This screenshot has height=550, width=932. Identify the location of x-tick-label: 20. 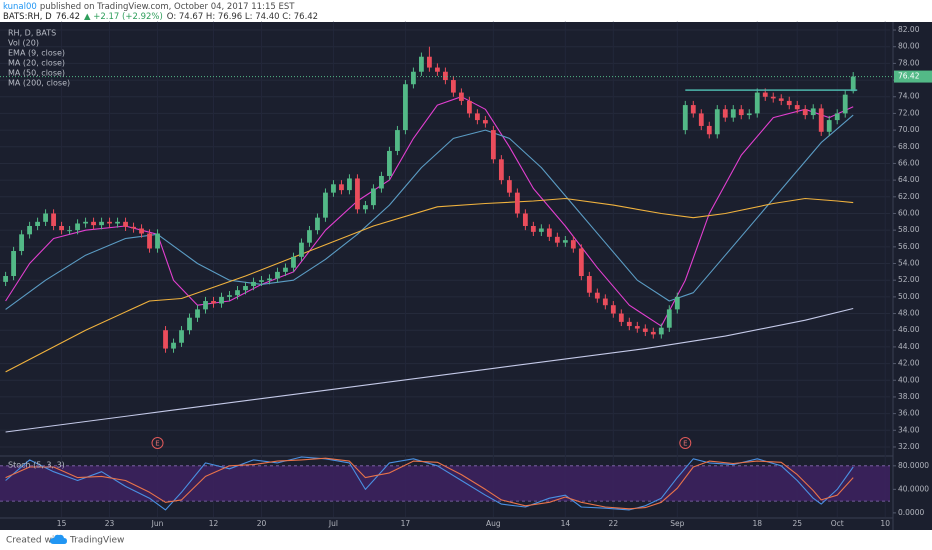
(262, 523).